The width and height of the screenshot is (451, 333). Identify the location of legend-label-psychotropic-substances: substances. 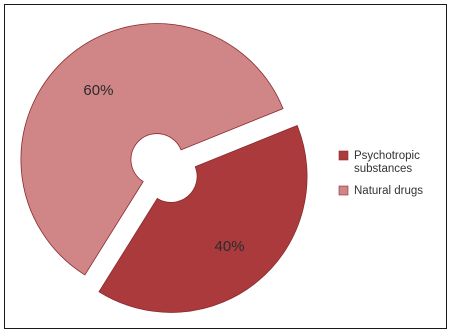
(383, 169).